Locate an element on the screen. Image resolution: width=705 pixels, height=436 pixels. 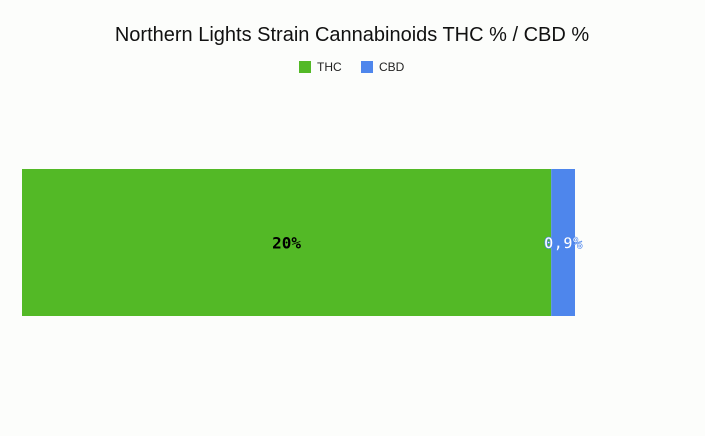
data-labels: 20% 0,9% is located at coordinates (427, 243).